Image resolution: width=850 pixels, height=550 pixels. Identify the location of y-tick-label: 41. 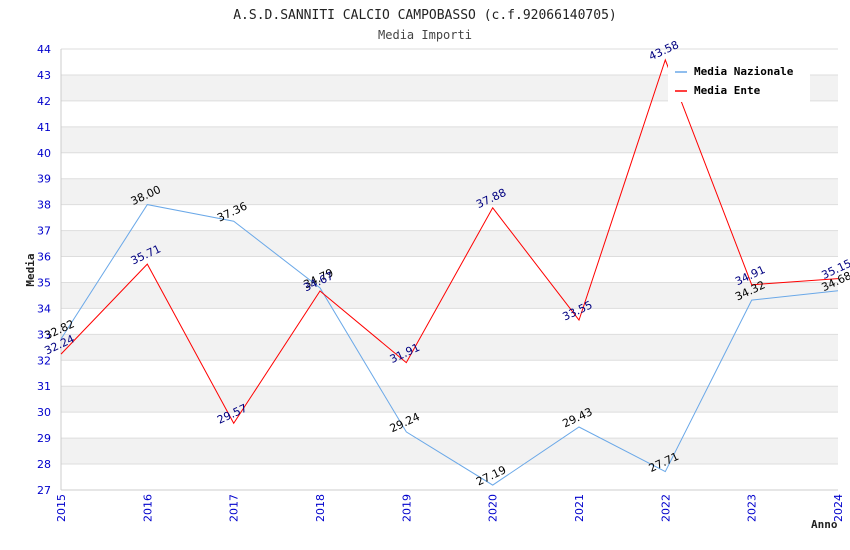
(44, 127).